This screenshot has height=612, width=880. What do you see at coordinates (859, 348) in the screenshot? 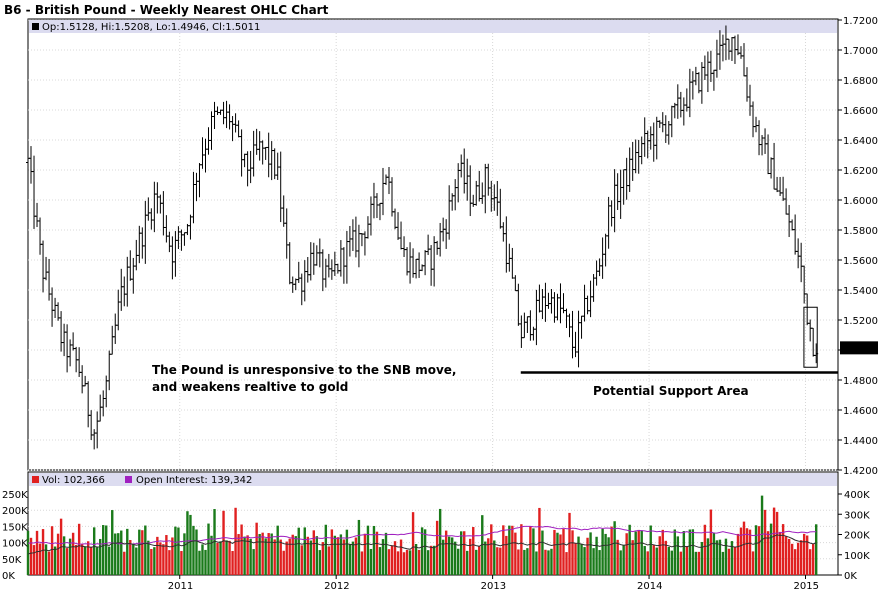
I see `last-price-box` at bounding box center [859, 348].